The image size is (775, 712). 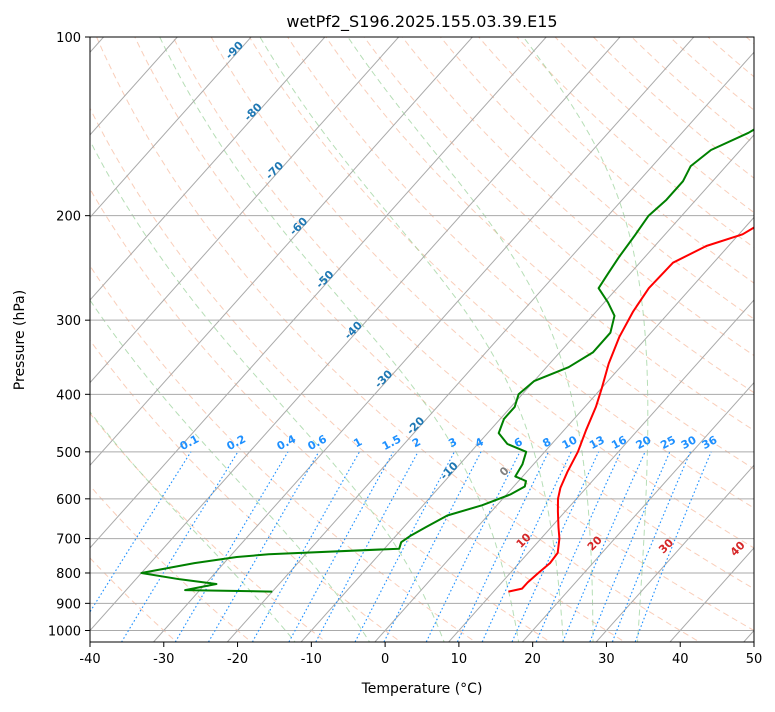 What do you see at coordinates (89, 659) in the screenshot?
I see `x-tick-label: -40` at bounding box center [89, 659].